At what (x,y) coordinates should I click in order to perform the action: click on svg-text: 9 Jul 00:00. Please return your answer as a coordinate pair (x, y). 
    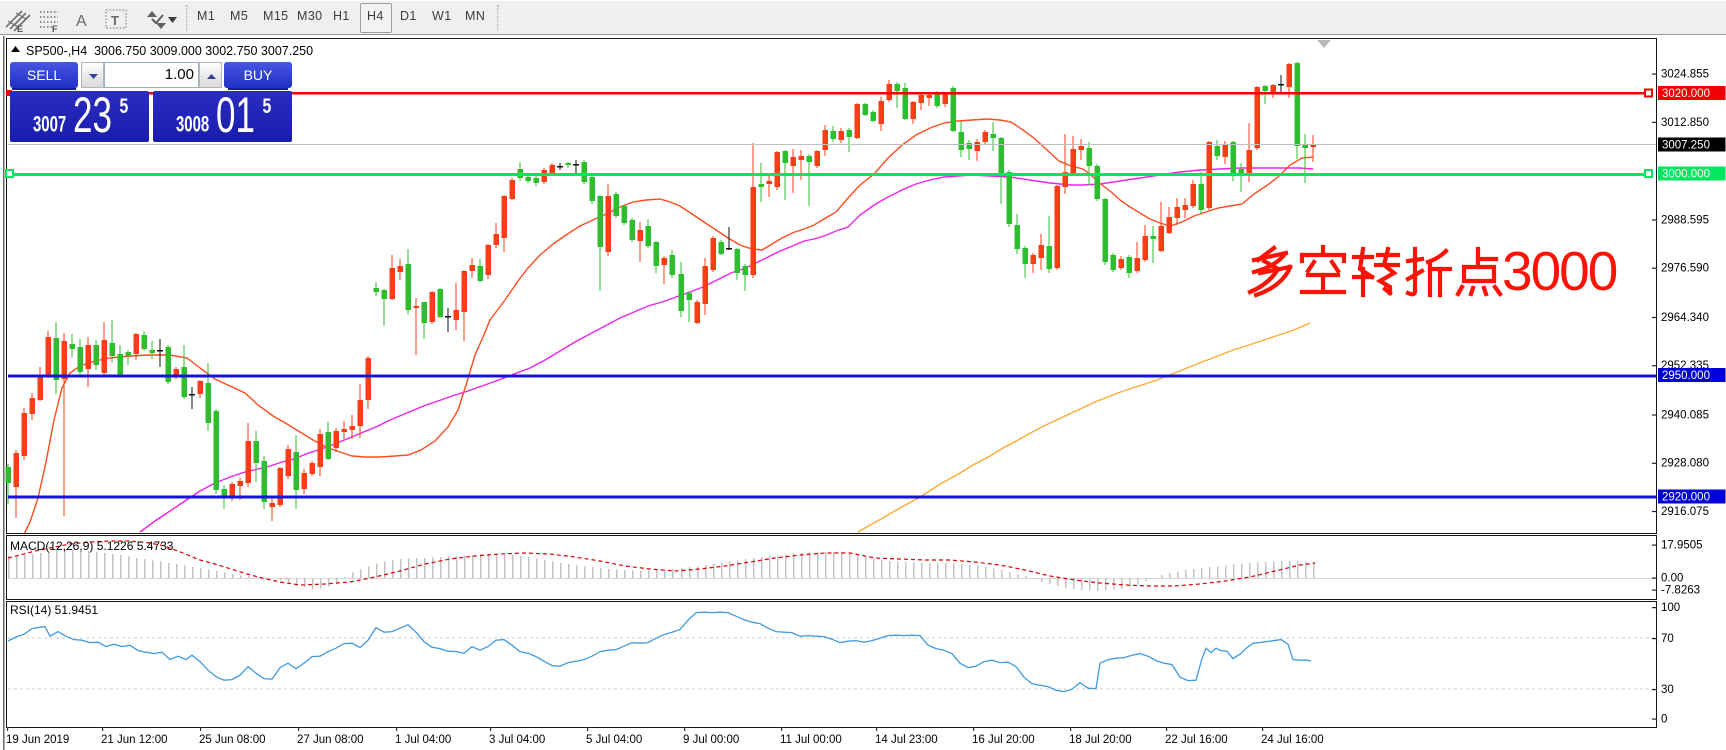
    Looking at the image, I should click on (711, 740).